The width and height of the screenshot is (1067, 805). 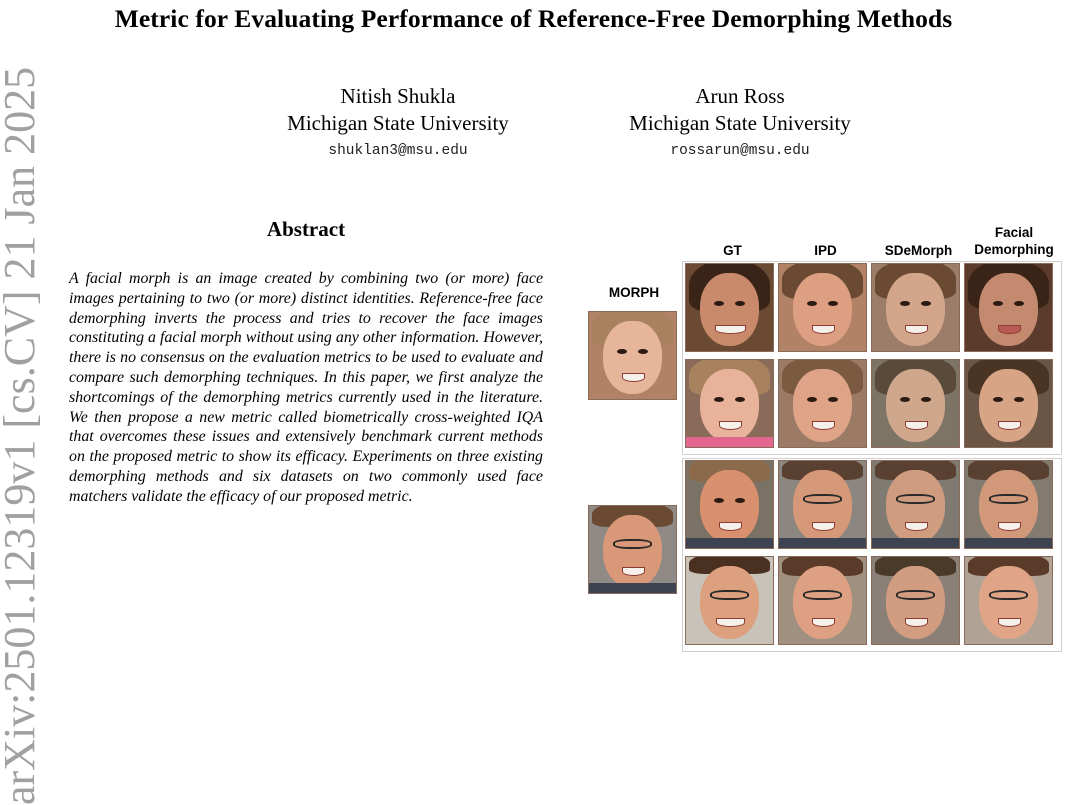 What do you see at coordinates (1014, 232) in the screenshot?
I see `column-header-line: Facial` at bounding box center [1014, 232].